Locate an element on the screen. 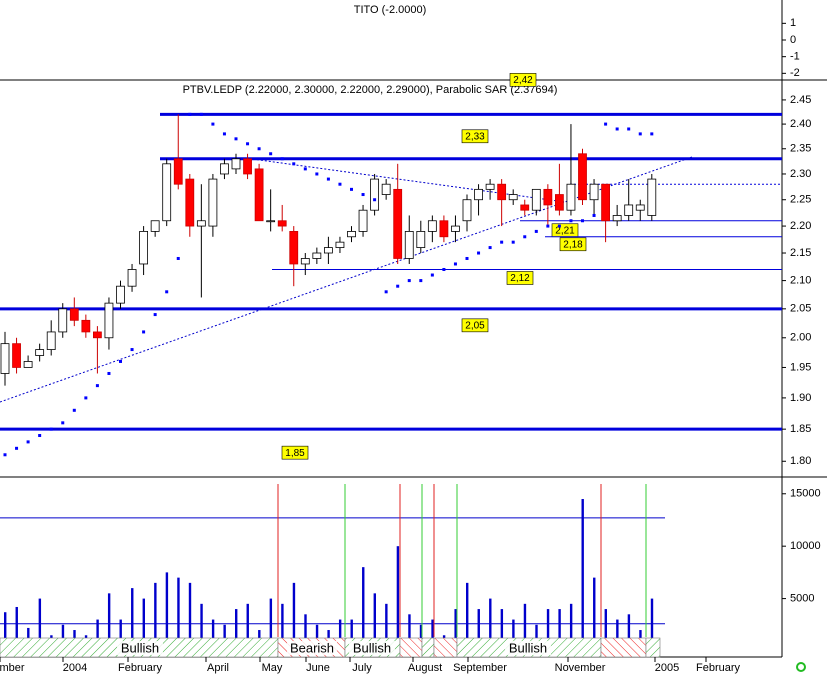  level-label: 2,33 is located at coordinates (475, 136).